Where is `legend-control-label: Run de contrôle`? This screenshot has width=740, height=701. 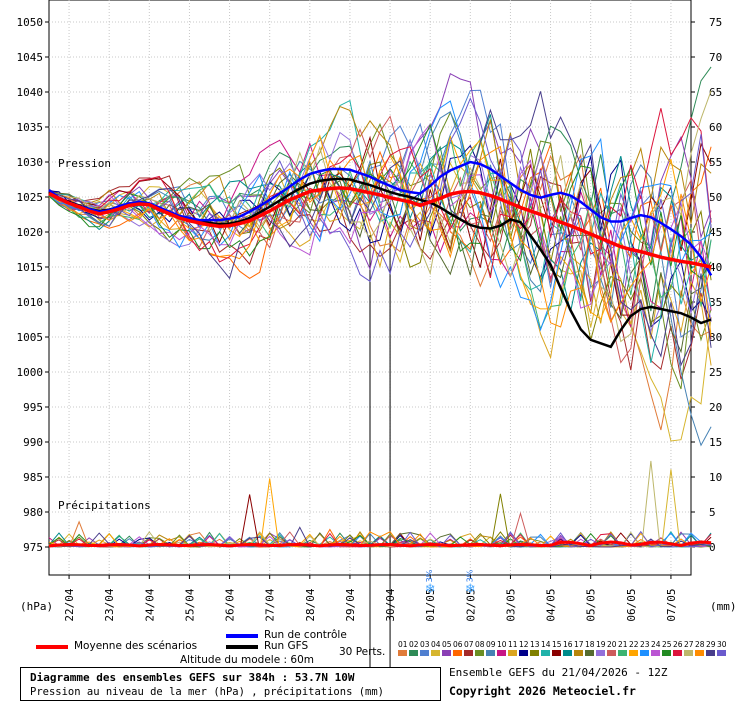 legend-control-label: Run de contrôle is located at coordinates (305, 635).